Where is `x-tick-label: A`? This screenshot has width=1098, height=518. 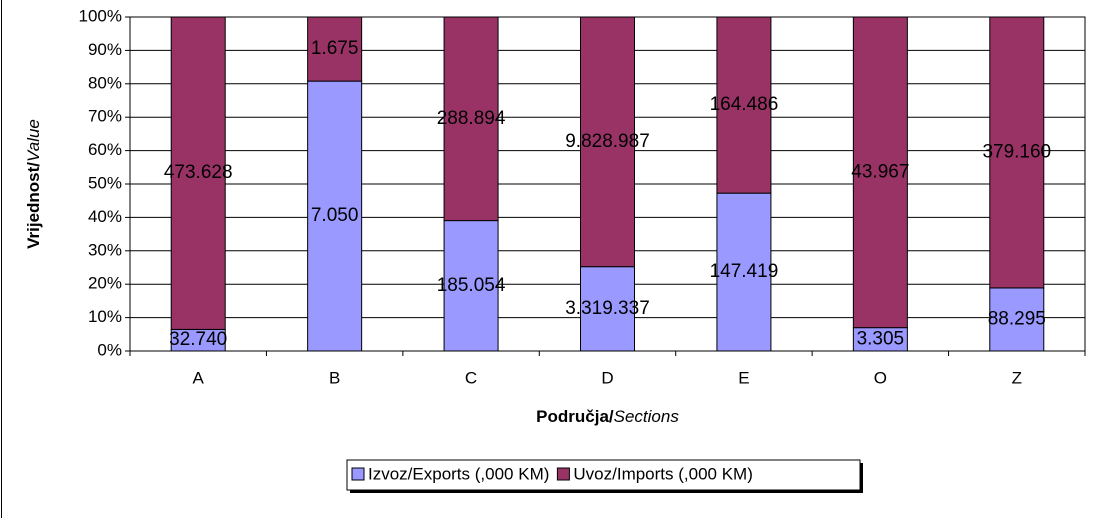 x-tick-label: A is located at coordinates (199, 377).